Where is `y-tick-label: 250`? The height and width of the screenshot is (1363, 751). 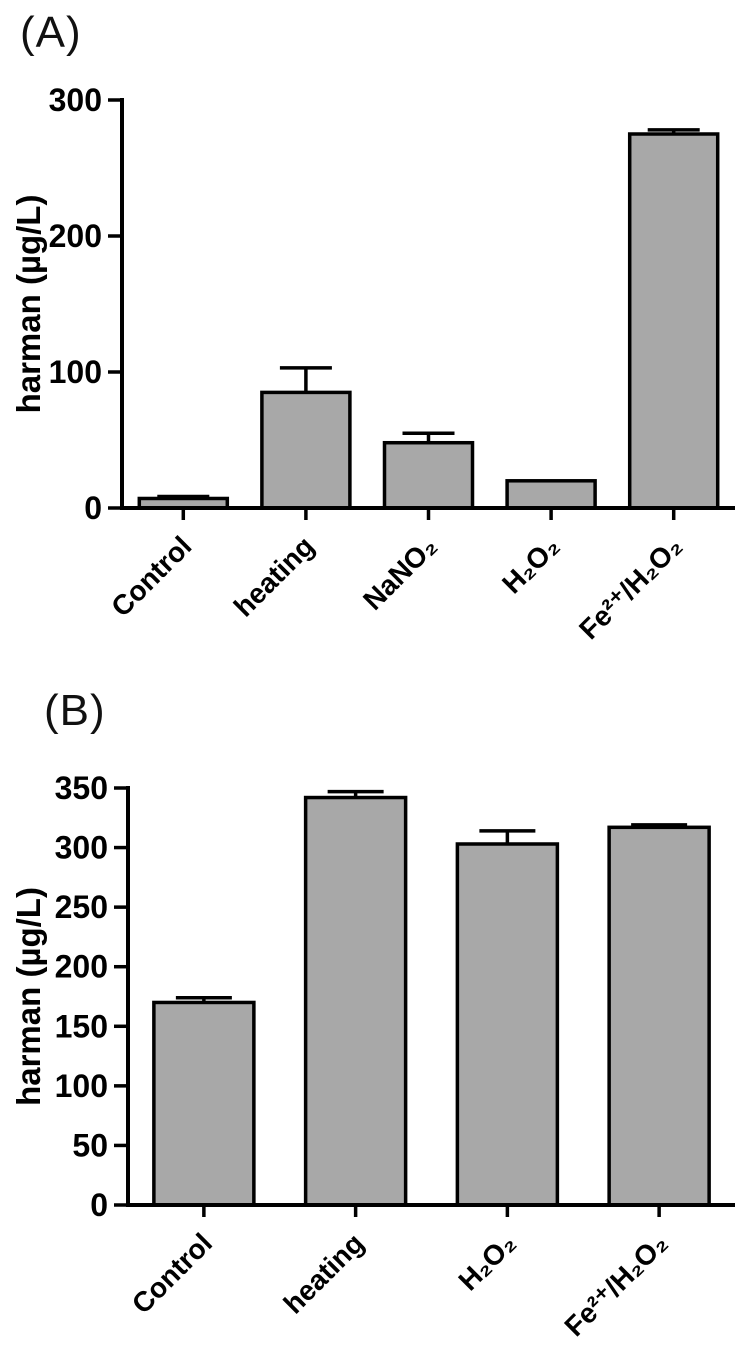
y-tick-label: 250 is located at coordinates (81, 907).